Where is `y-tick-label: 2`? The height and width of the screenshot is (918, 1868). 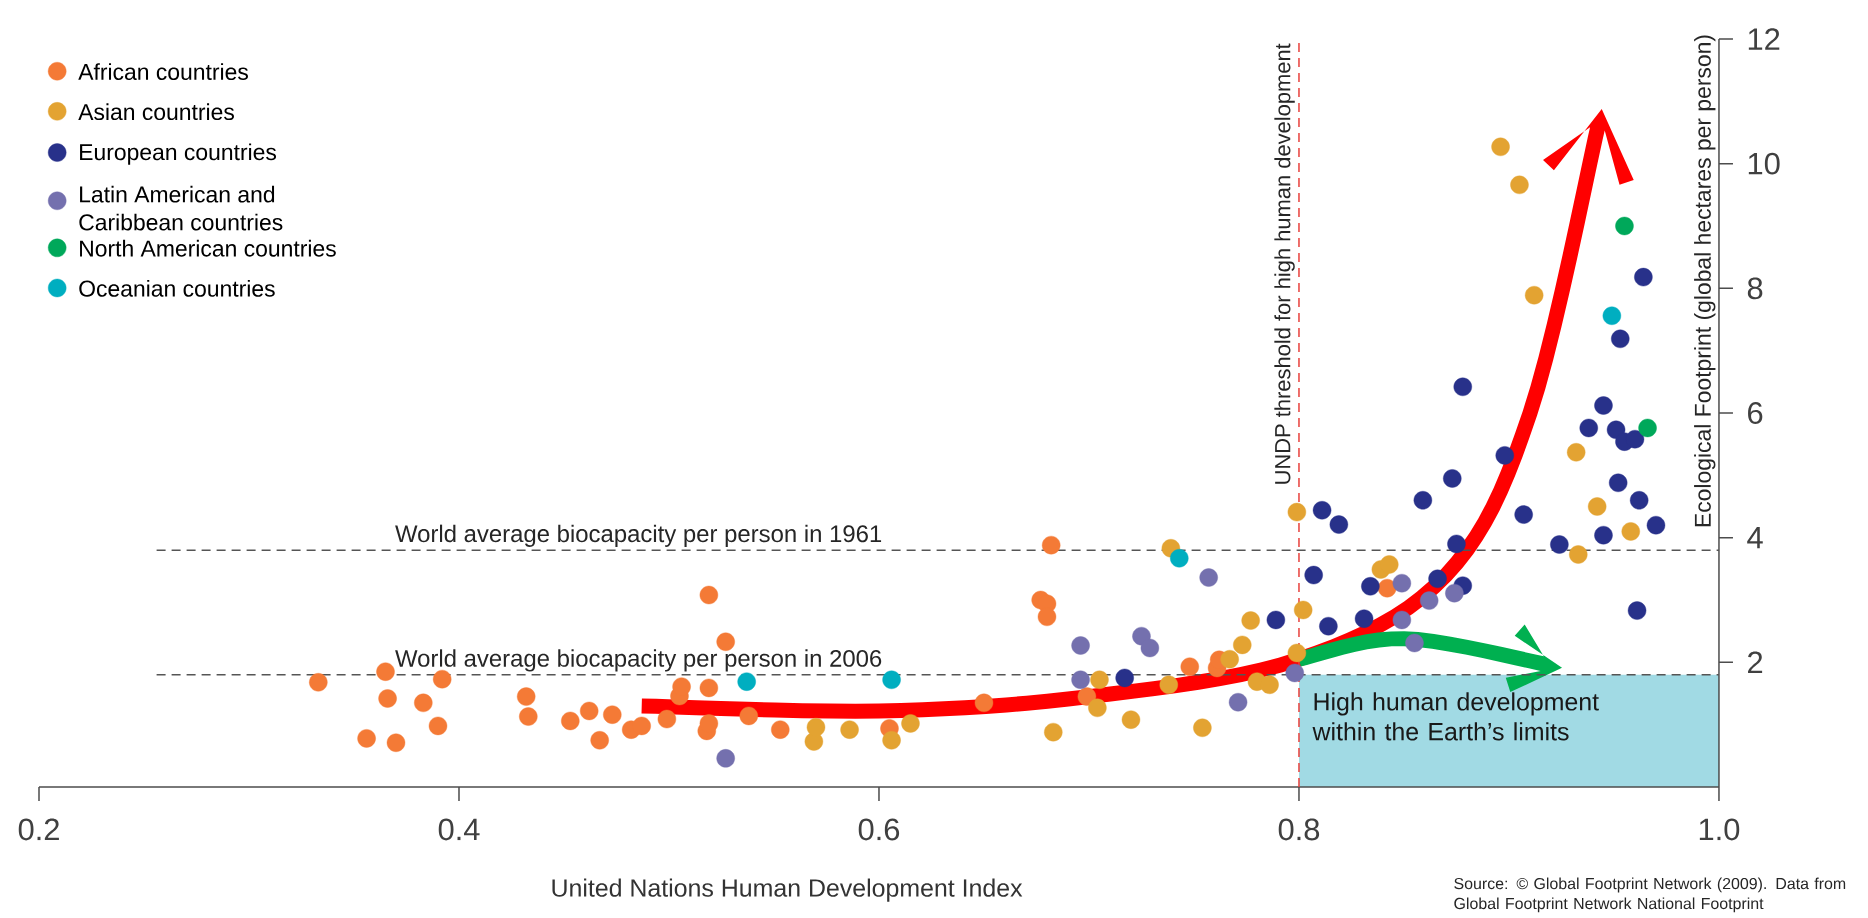
y-tick-label: 2 is located at coordinates (1755, 662).